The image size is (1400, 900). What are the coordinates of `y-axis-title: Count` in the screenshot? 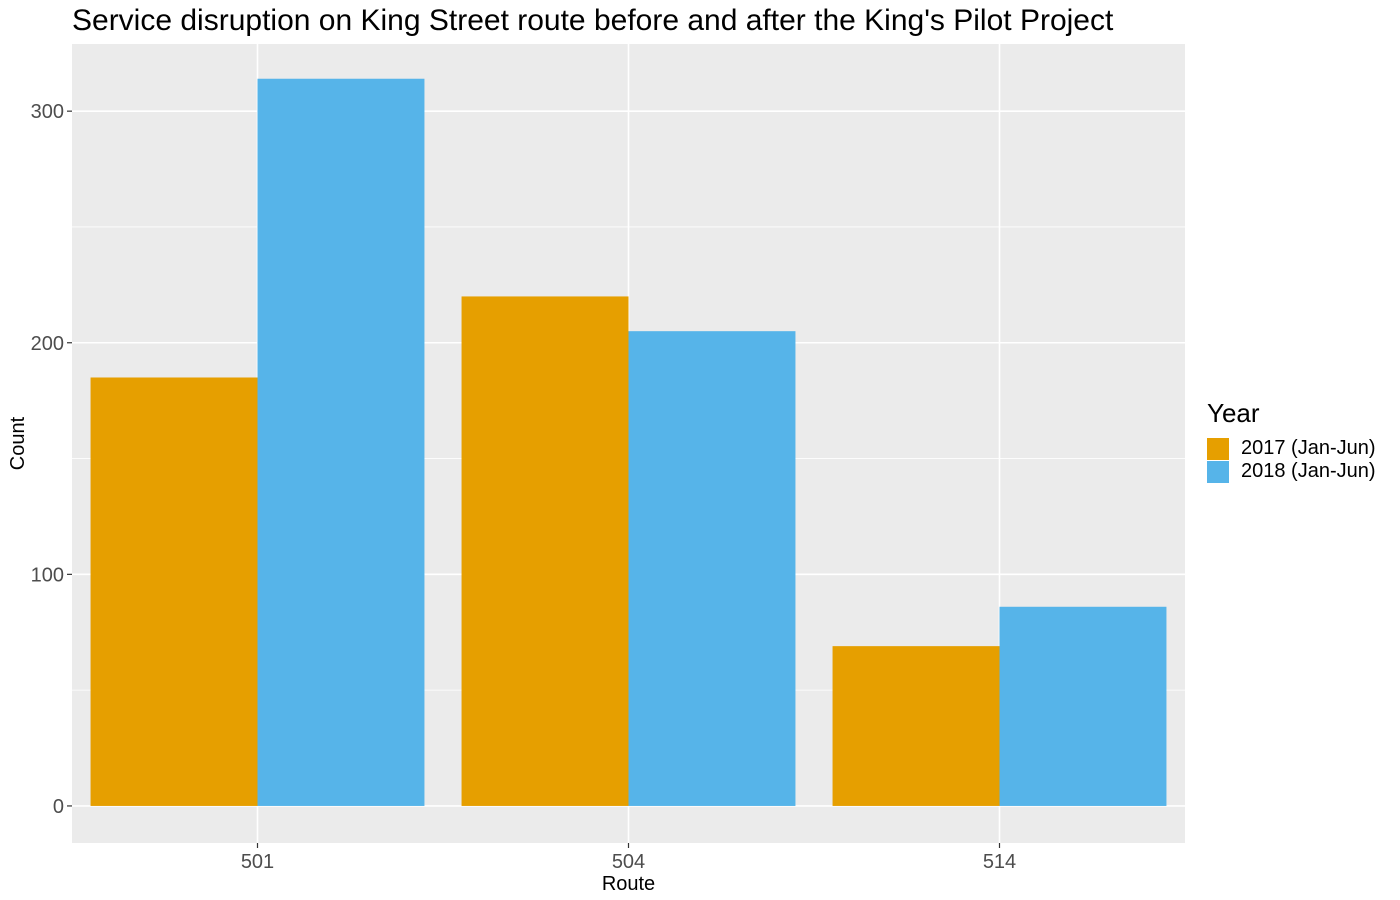 It's located at (18, 443).